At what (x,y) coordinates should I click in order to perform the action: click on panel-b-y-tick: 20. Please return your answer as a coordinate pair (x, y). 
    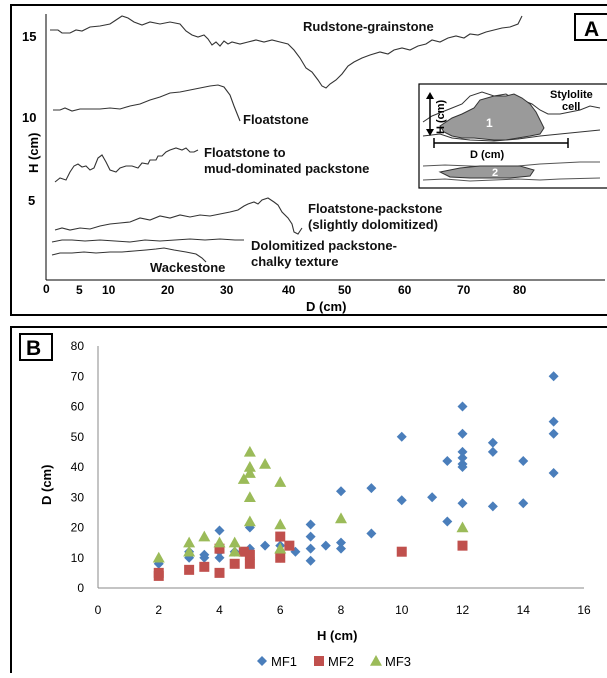
    Looking at the image, I should click on (78, 528).